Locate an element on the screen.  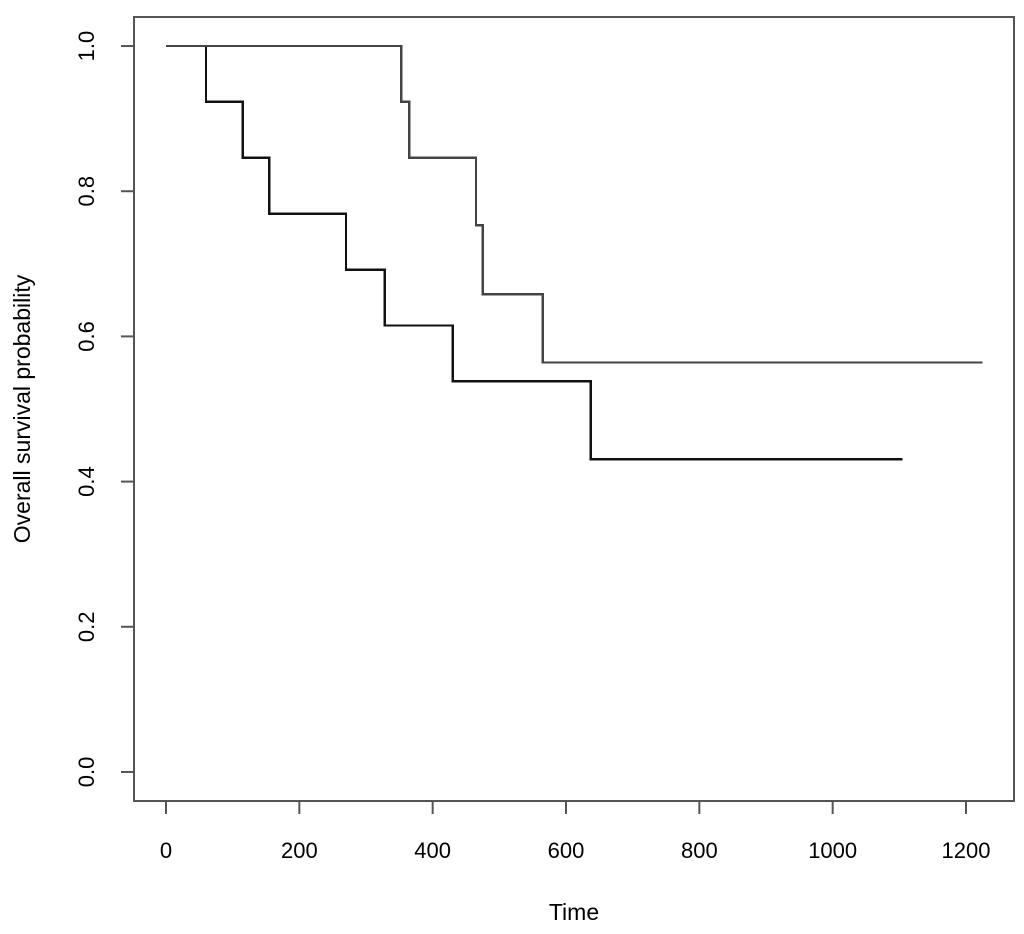
x-tick-label: 200 is located at coordinates (299, 850).